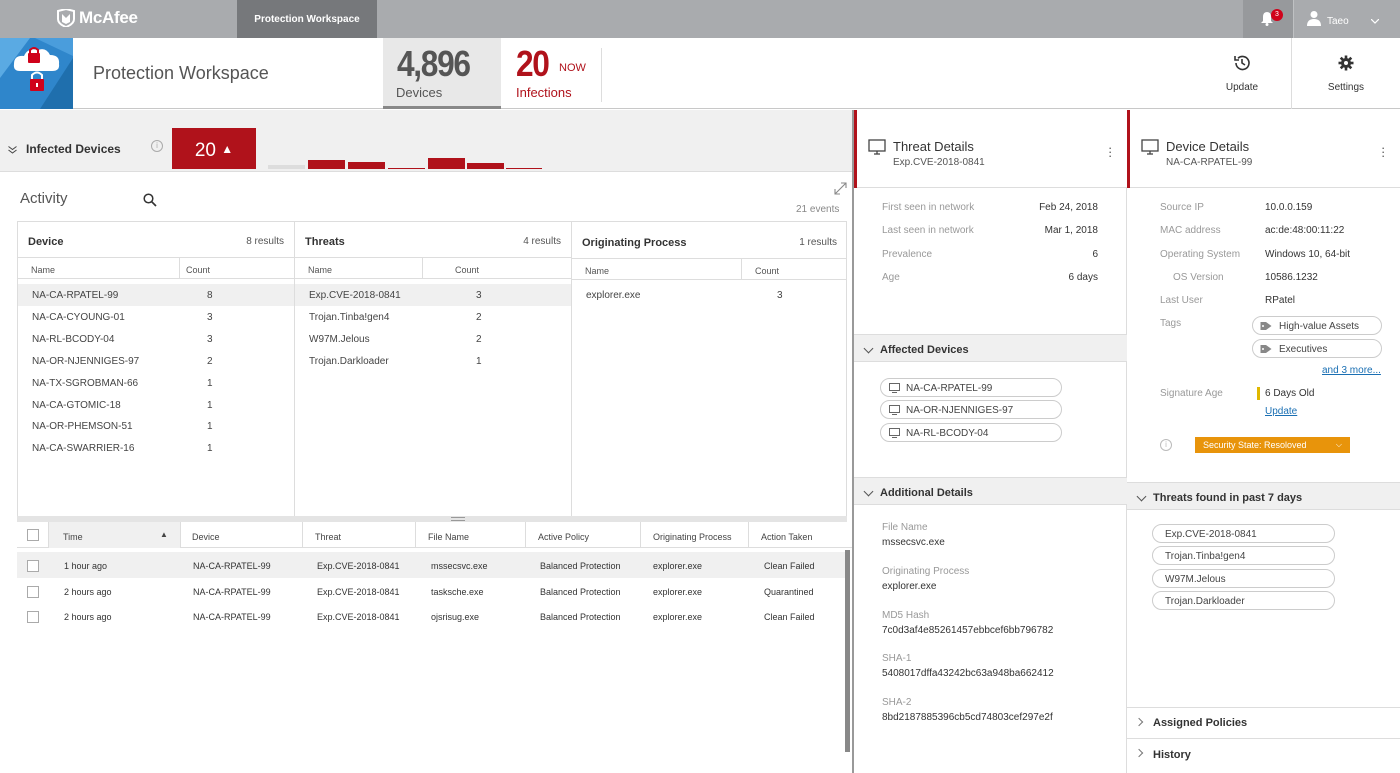 Image resolution: width=1400 pixels, height=773 pixels. Describe the element at coordinates (939, 162) in the screenshot. I see `threat-name: Exp.CVE-2018-0841` at that location.